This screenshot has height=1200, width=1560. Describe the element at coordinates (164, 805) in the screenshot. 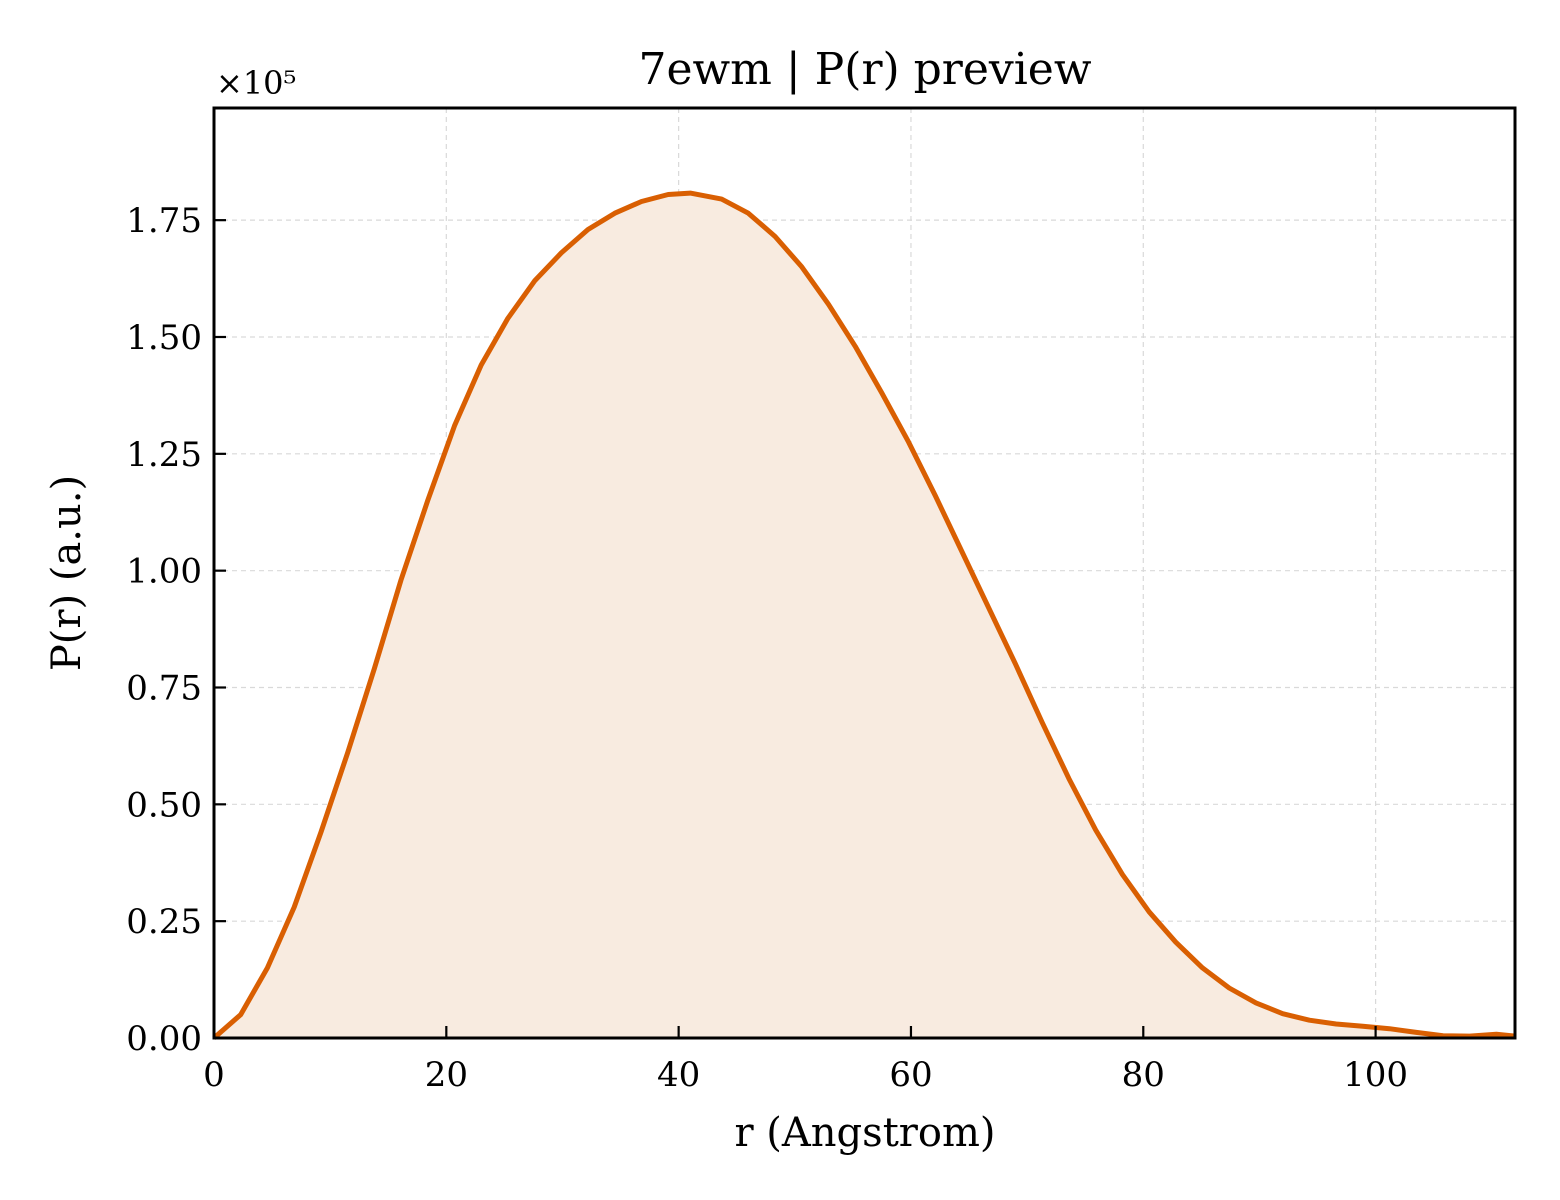

I see `y-tick-label: 0.50` at that location.